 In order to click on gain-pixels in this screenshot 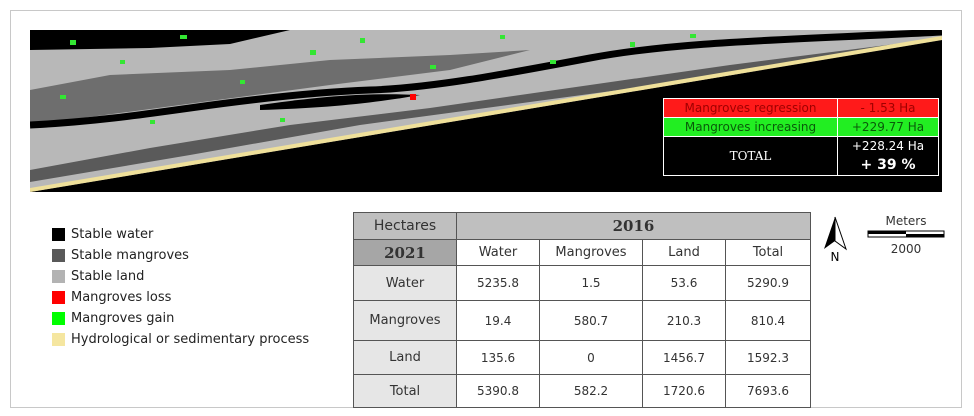, I will do `click(378, 79)`.